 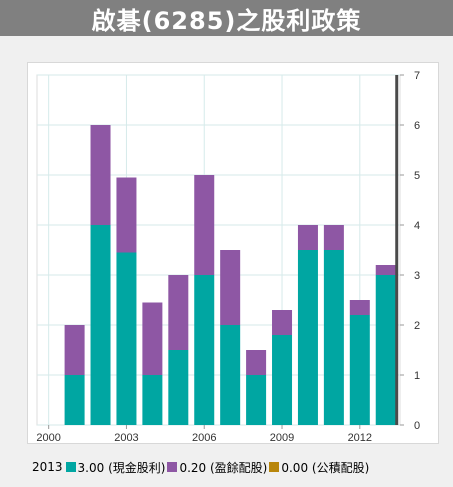 I want to click on y-tick-label: 4, so click(x=417, y=226).